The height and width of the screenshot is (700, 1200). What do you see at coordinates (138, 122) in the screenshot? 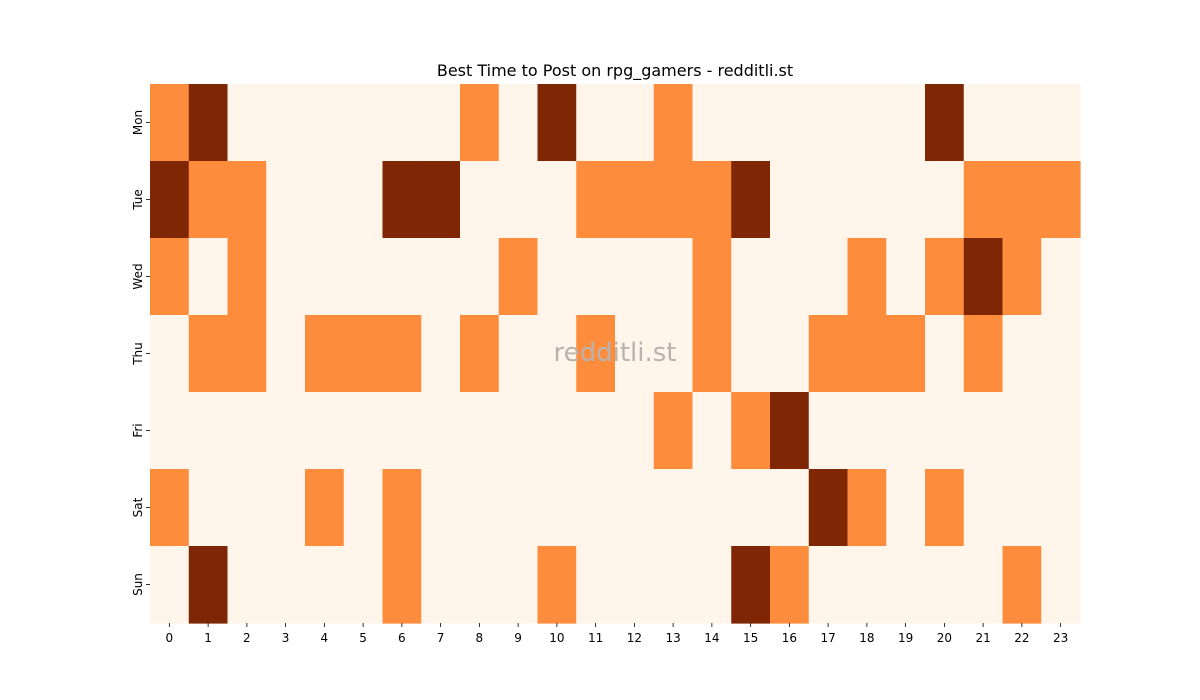
I see `y-tick-label: Mon` at bounding box center [138, 122].